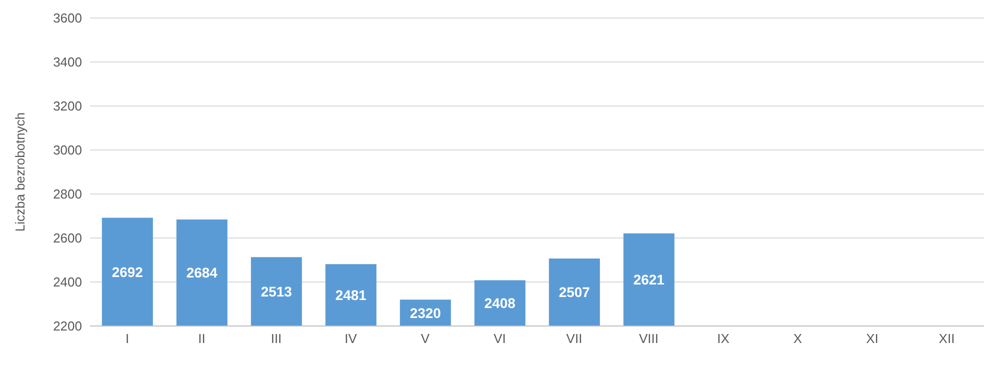  I want to click on data-label: 2408, so click(500, 303).